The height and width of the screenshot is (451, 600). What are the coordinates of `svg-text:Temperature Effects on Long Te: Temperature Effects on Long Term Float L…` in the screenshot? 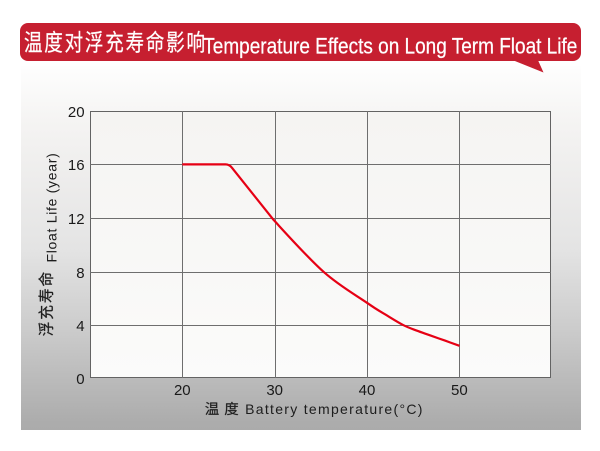 It's located at (390, 45).